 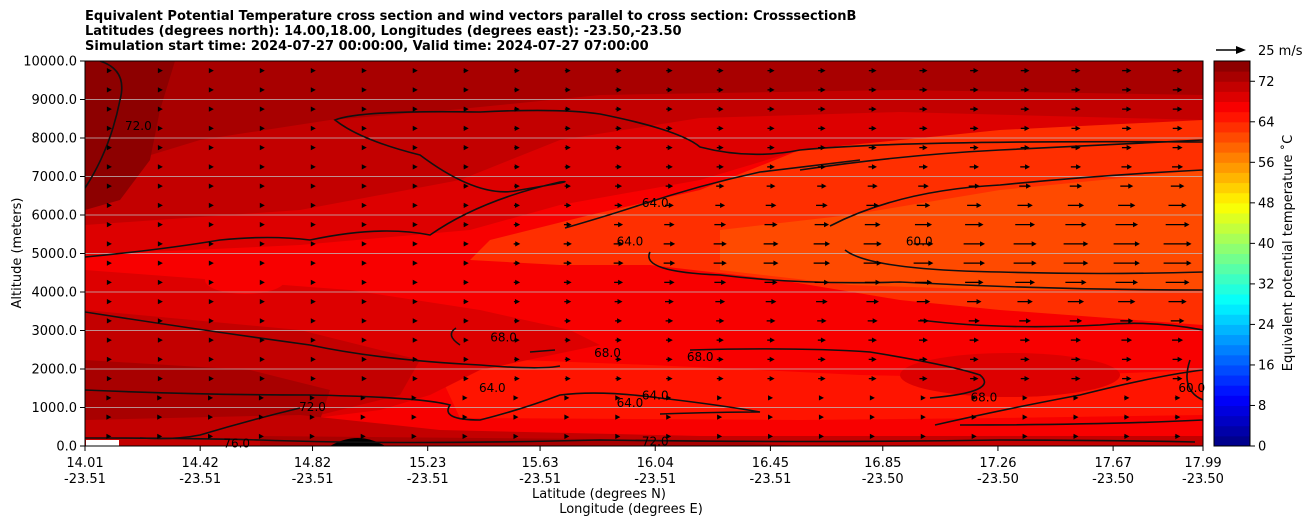 I want to click on x-tick-label-lon-2: -23.51, so click(x=313, y=479).